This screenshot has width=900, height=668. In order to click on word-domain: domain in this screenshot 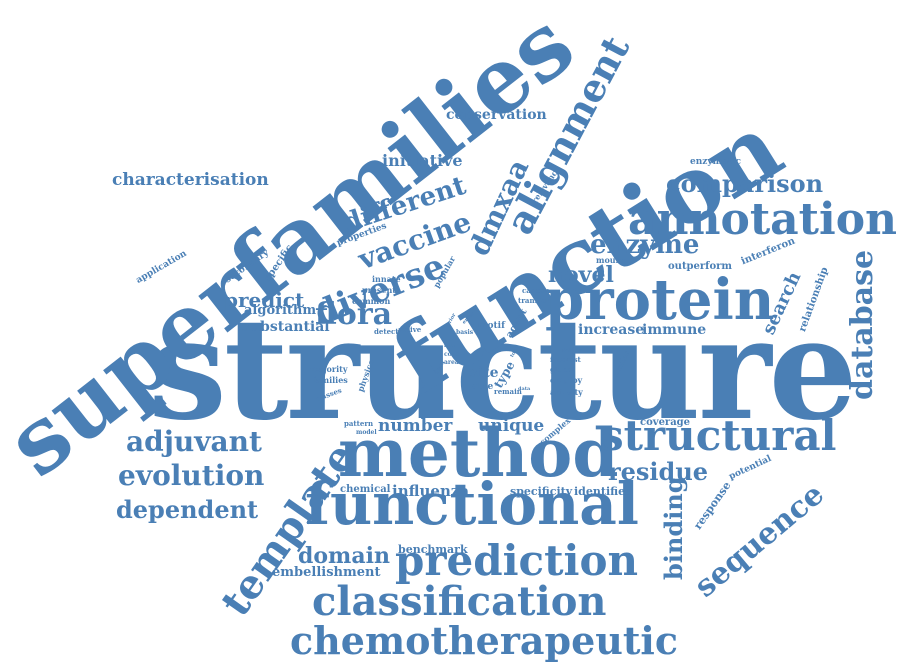, I will do `click(344, 556)`.